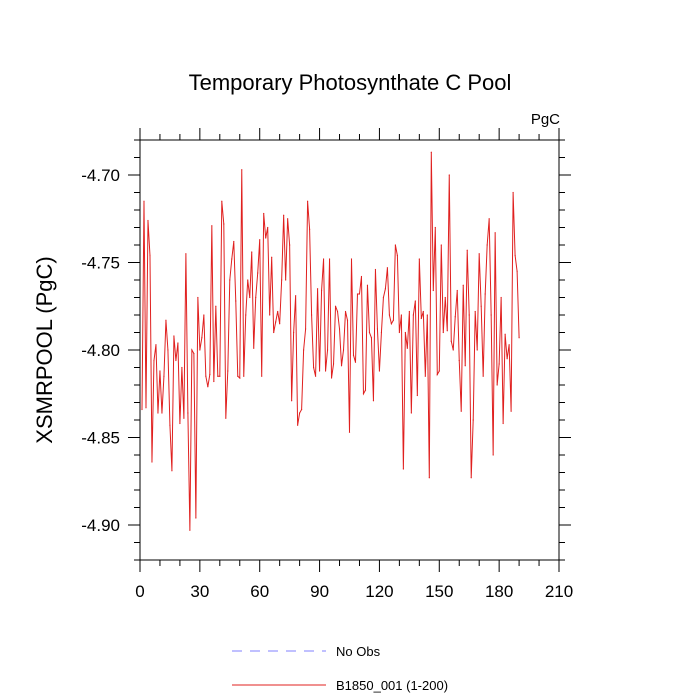  What do you see at coordinates (100, 525) in the screenshot?
I see `y-tick-label: -4.90` at bounding box center [100, 525].